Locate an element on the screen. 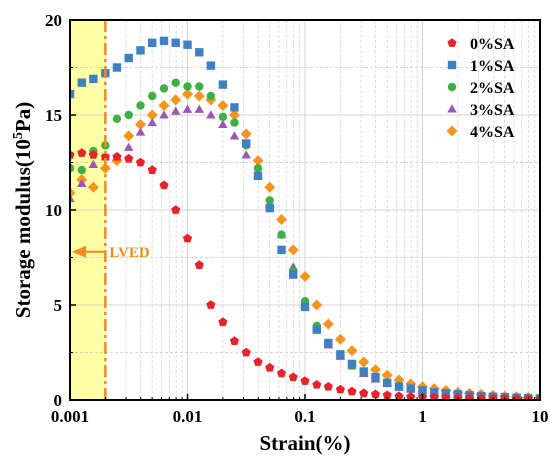  x-tick-label: 0.1 is located at coordinates (304, 416).